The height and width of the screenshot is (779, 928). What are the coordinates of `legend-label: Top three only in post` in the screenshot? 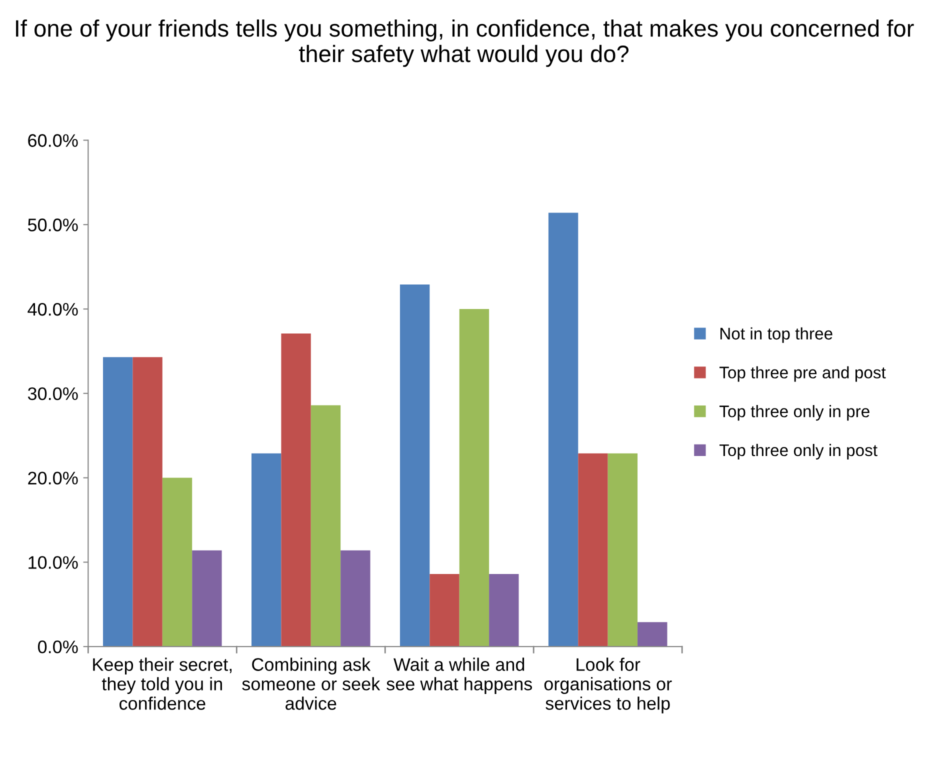 It's located at (798, 452).